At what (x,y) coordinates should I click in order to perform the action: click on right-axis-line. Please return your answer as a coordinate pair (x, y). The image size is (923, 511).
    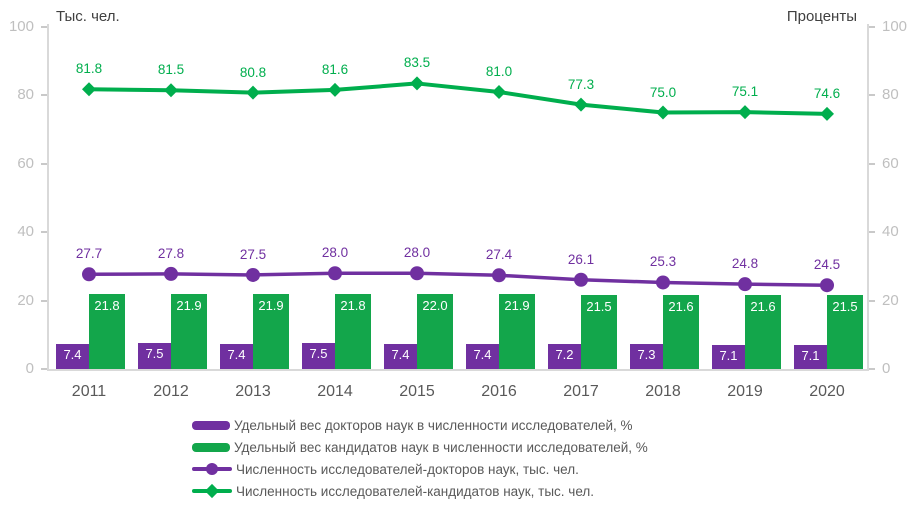
    Looking at the image, I should click on (868, 197).